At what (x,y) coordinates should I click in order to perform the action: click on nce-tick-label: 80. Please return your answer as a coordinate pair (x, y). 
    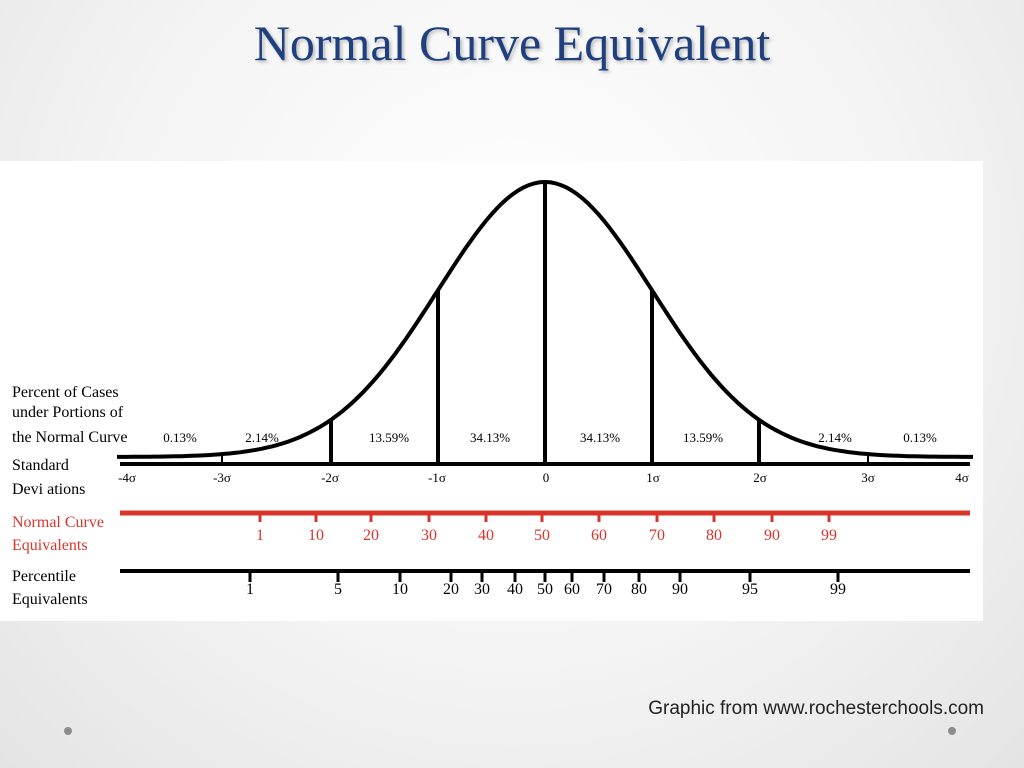
    Looking at the image, I should click on (714, 535).